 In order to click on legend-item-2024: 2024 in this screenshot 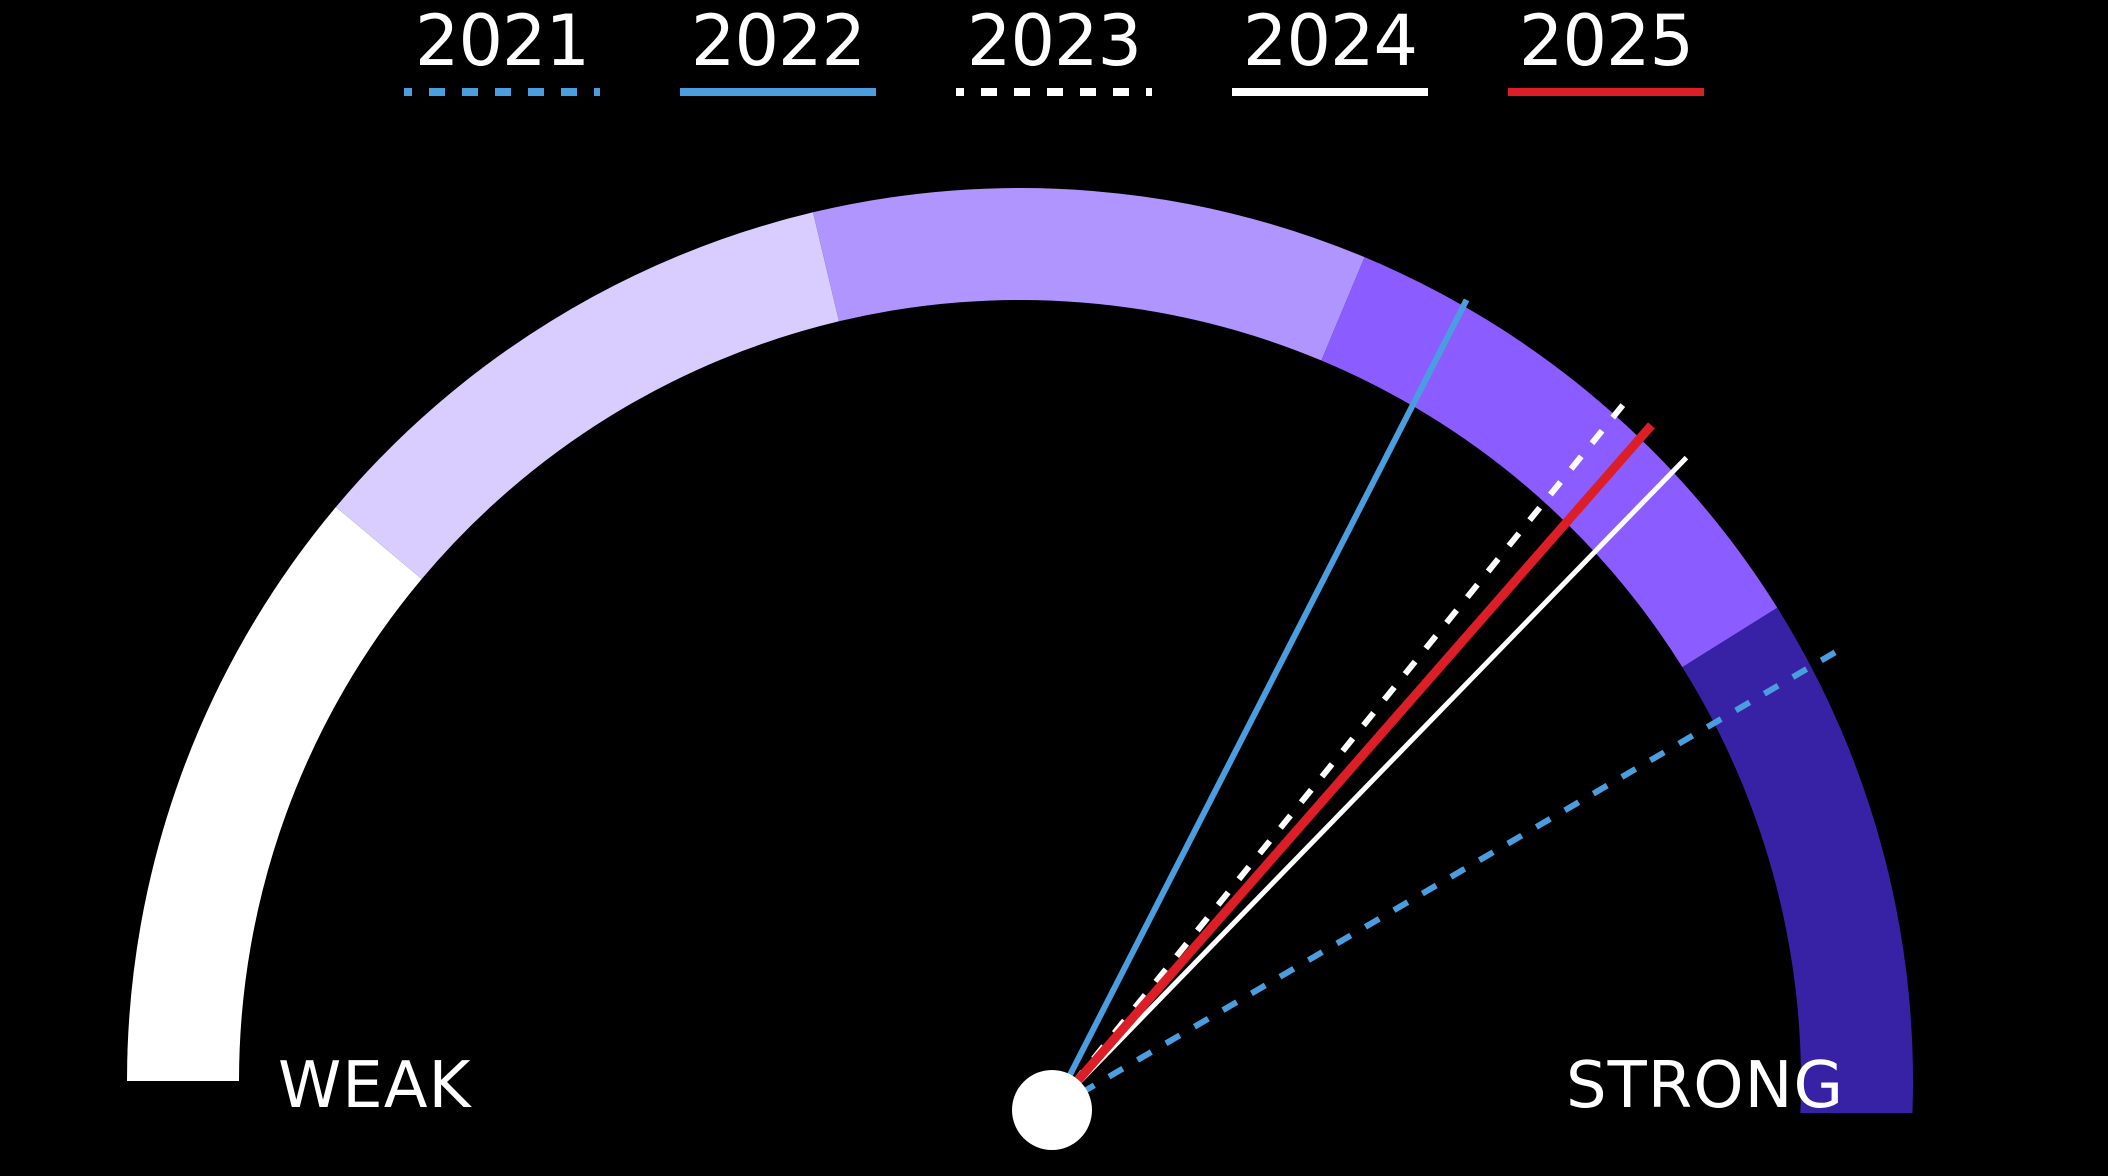, I will do `click(1330, 50)`.